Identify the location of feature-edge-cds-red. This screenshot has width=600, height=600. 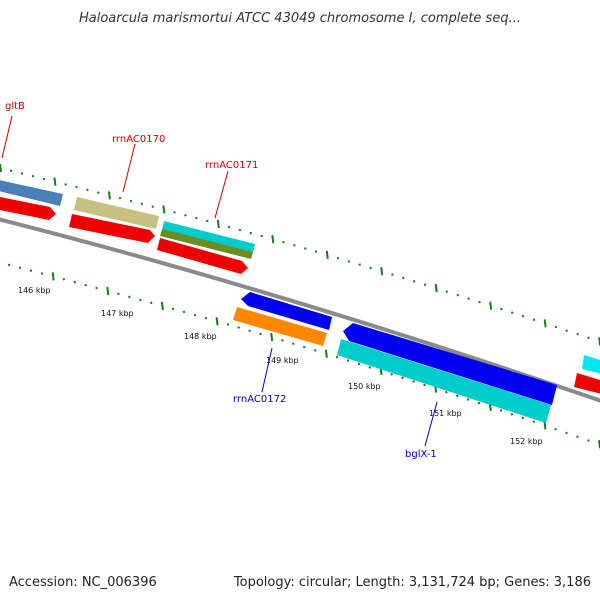
(587, 384).